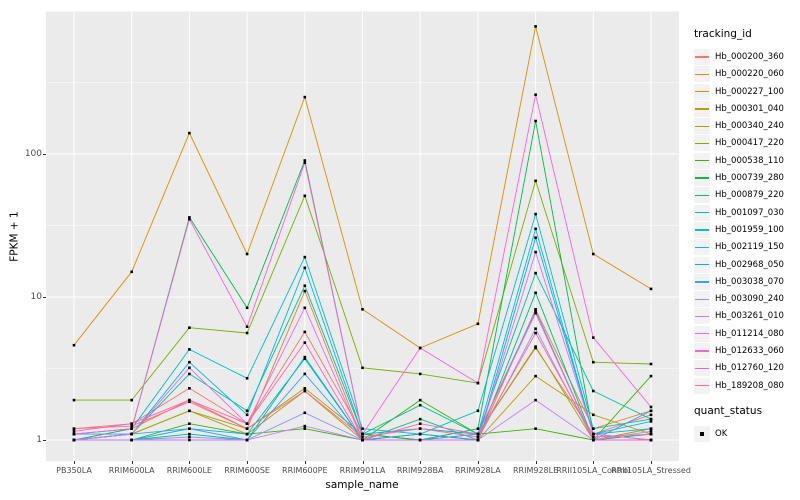 This screenshot has width=800, height=500. I want to click on legend-label: Hb_000301_040, so click(749, 108).